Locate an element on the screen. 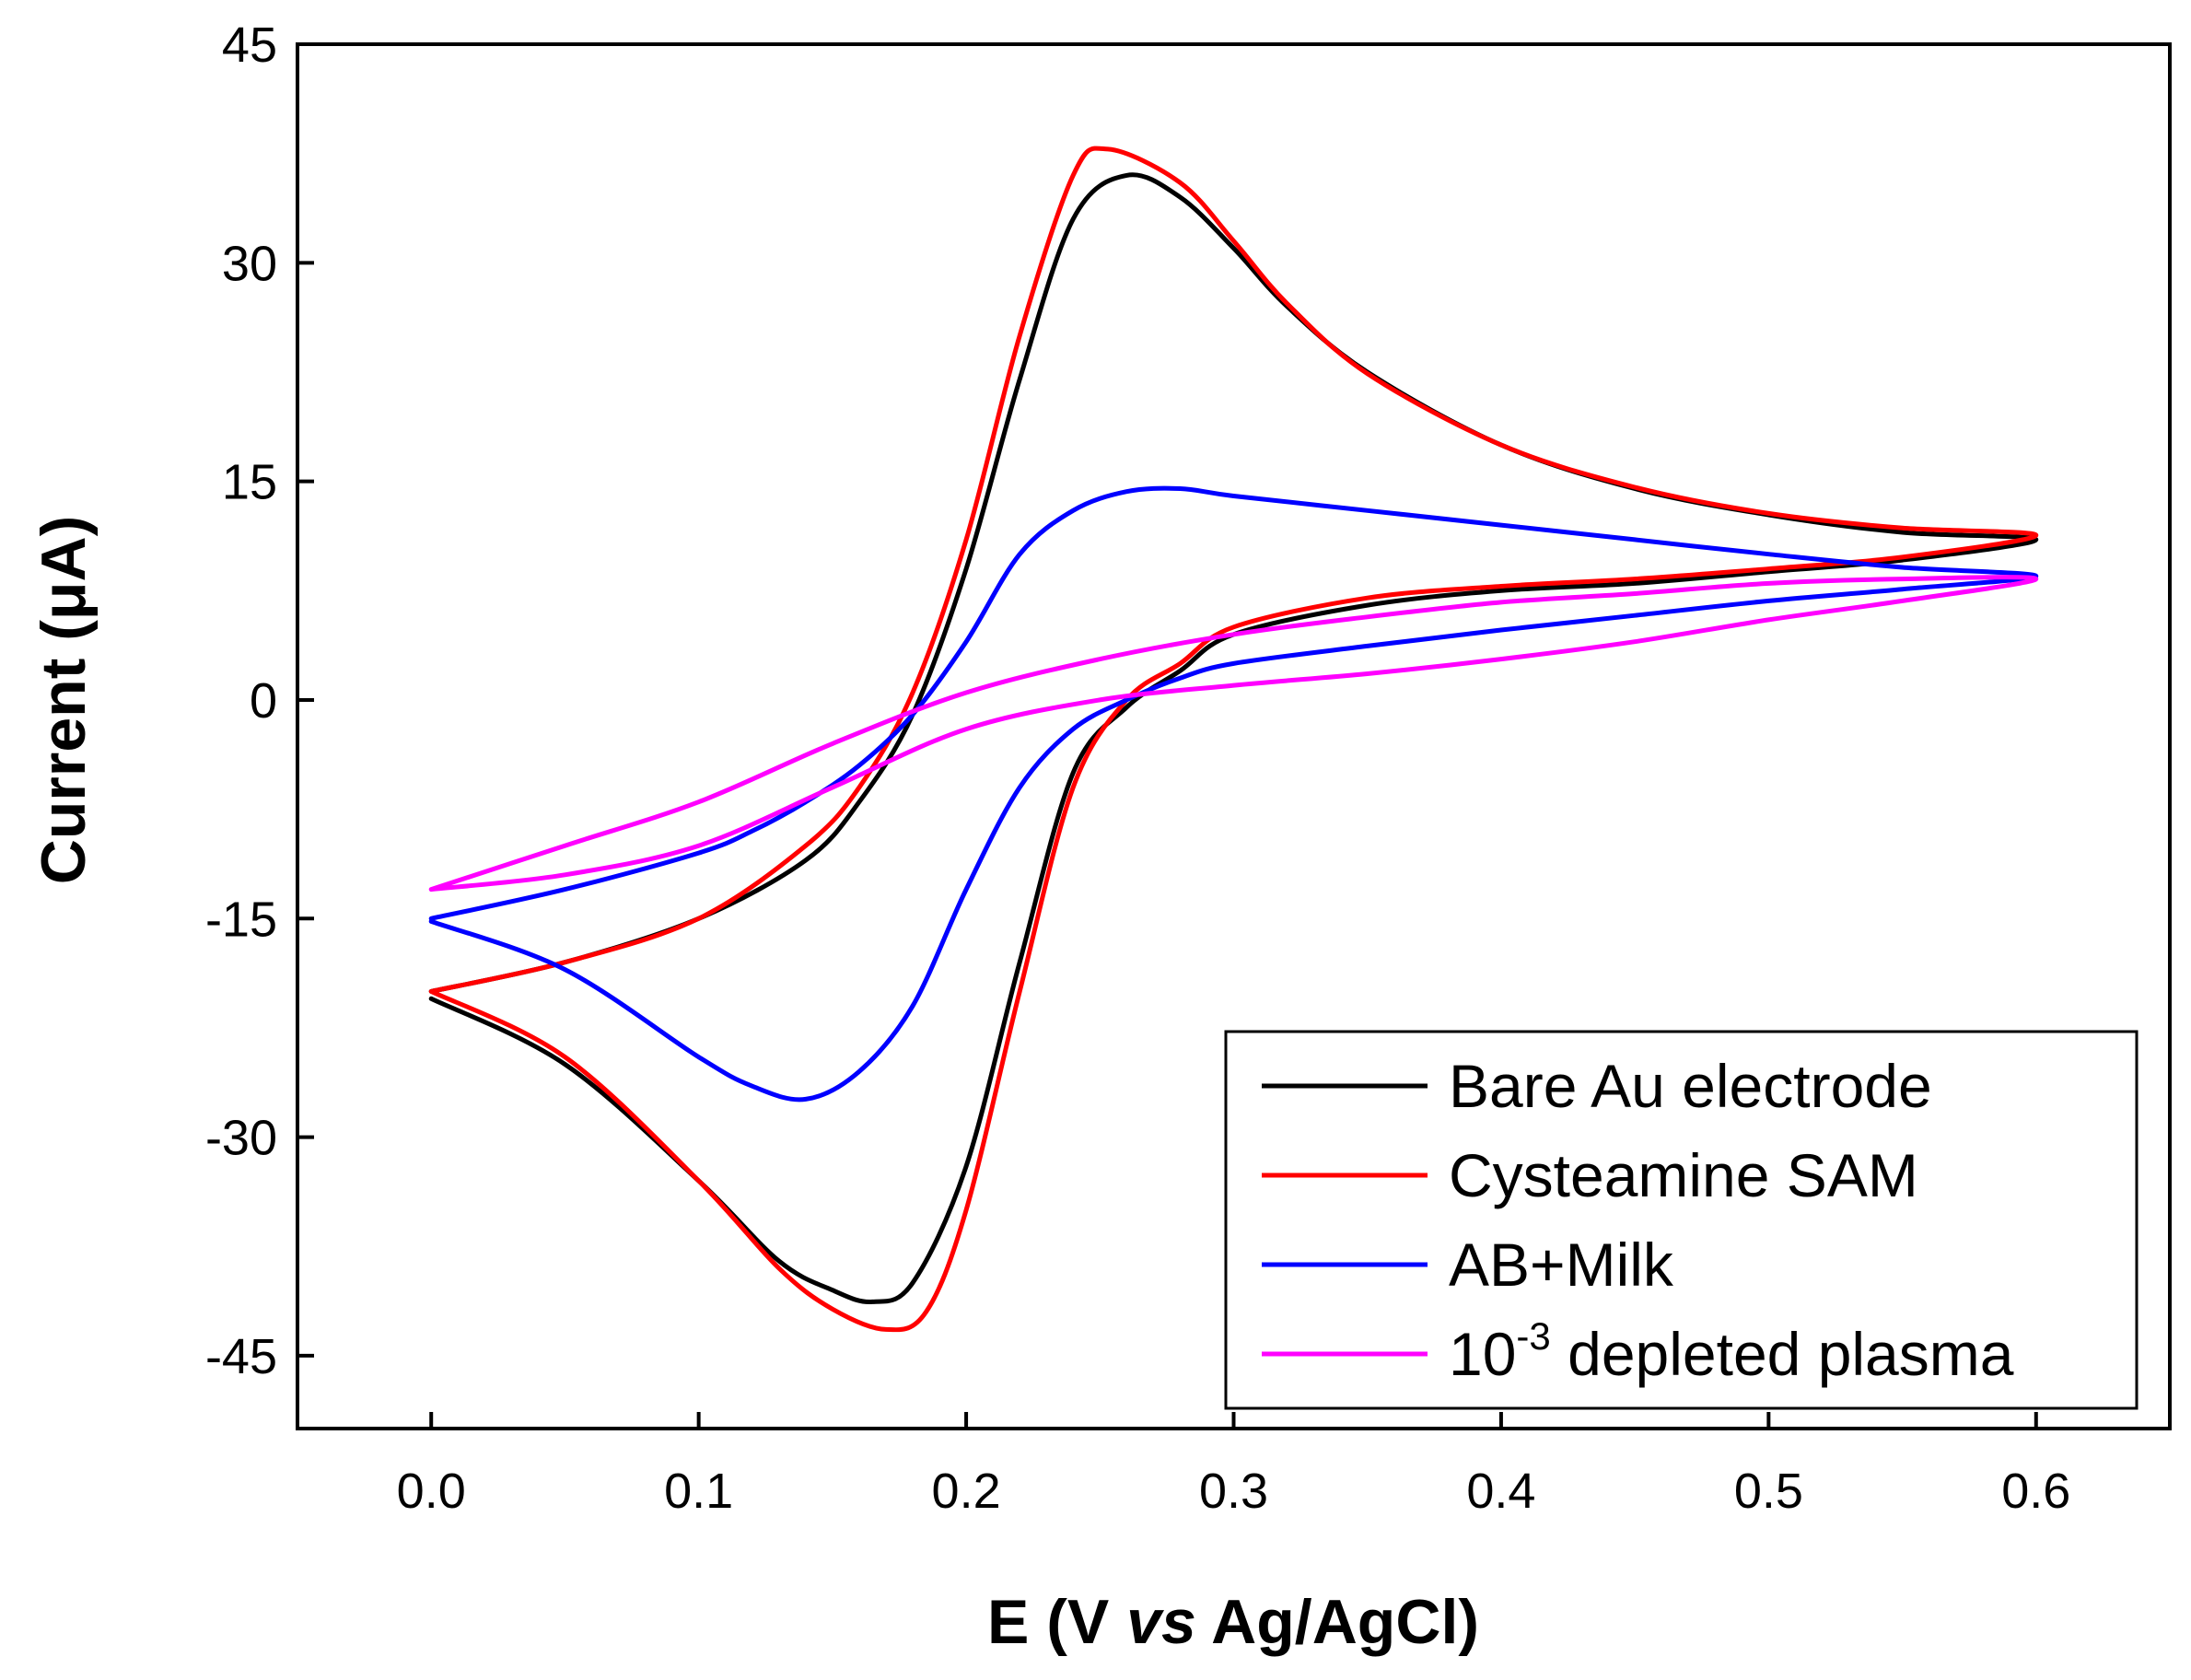  x-tick-label: 0.2 is located at coordinates (967, 1491).